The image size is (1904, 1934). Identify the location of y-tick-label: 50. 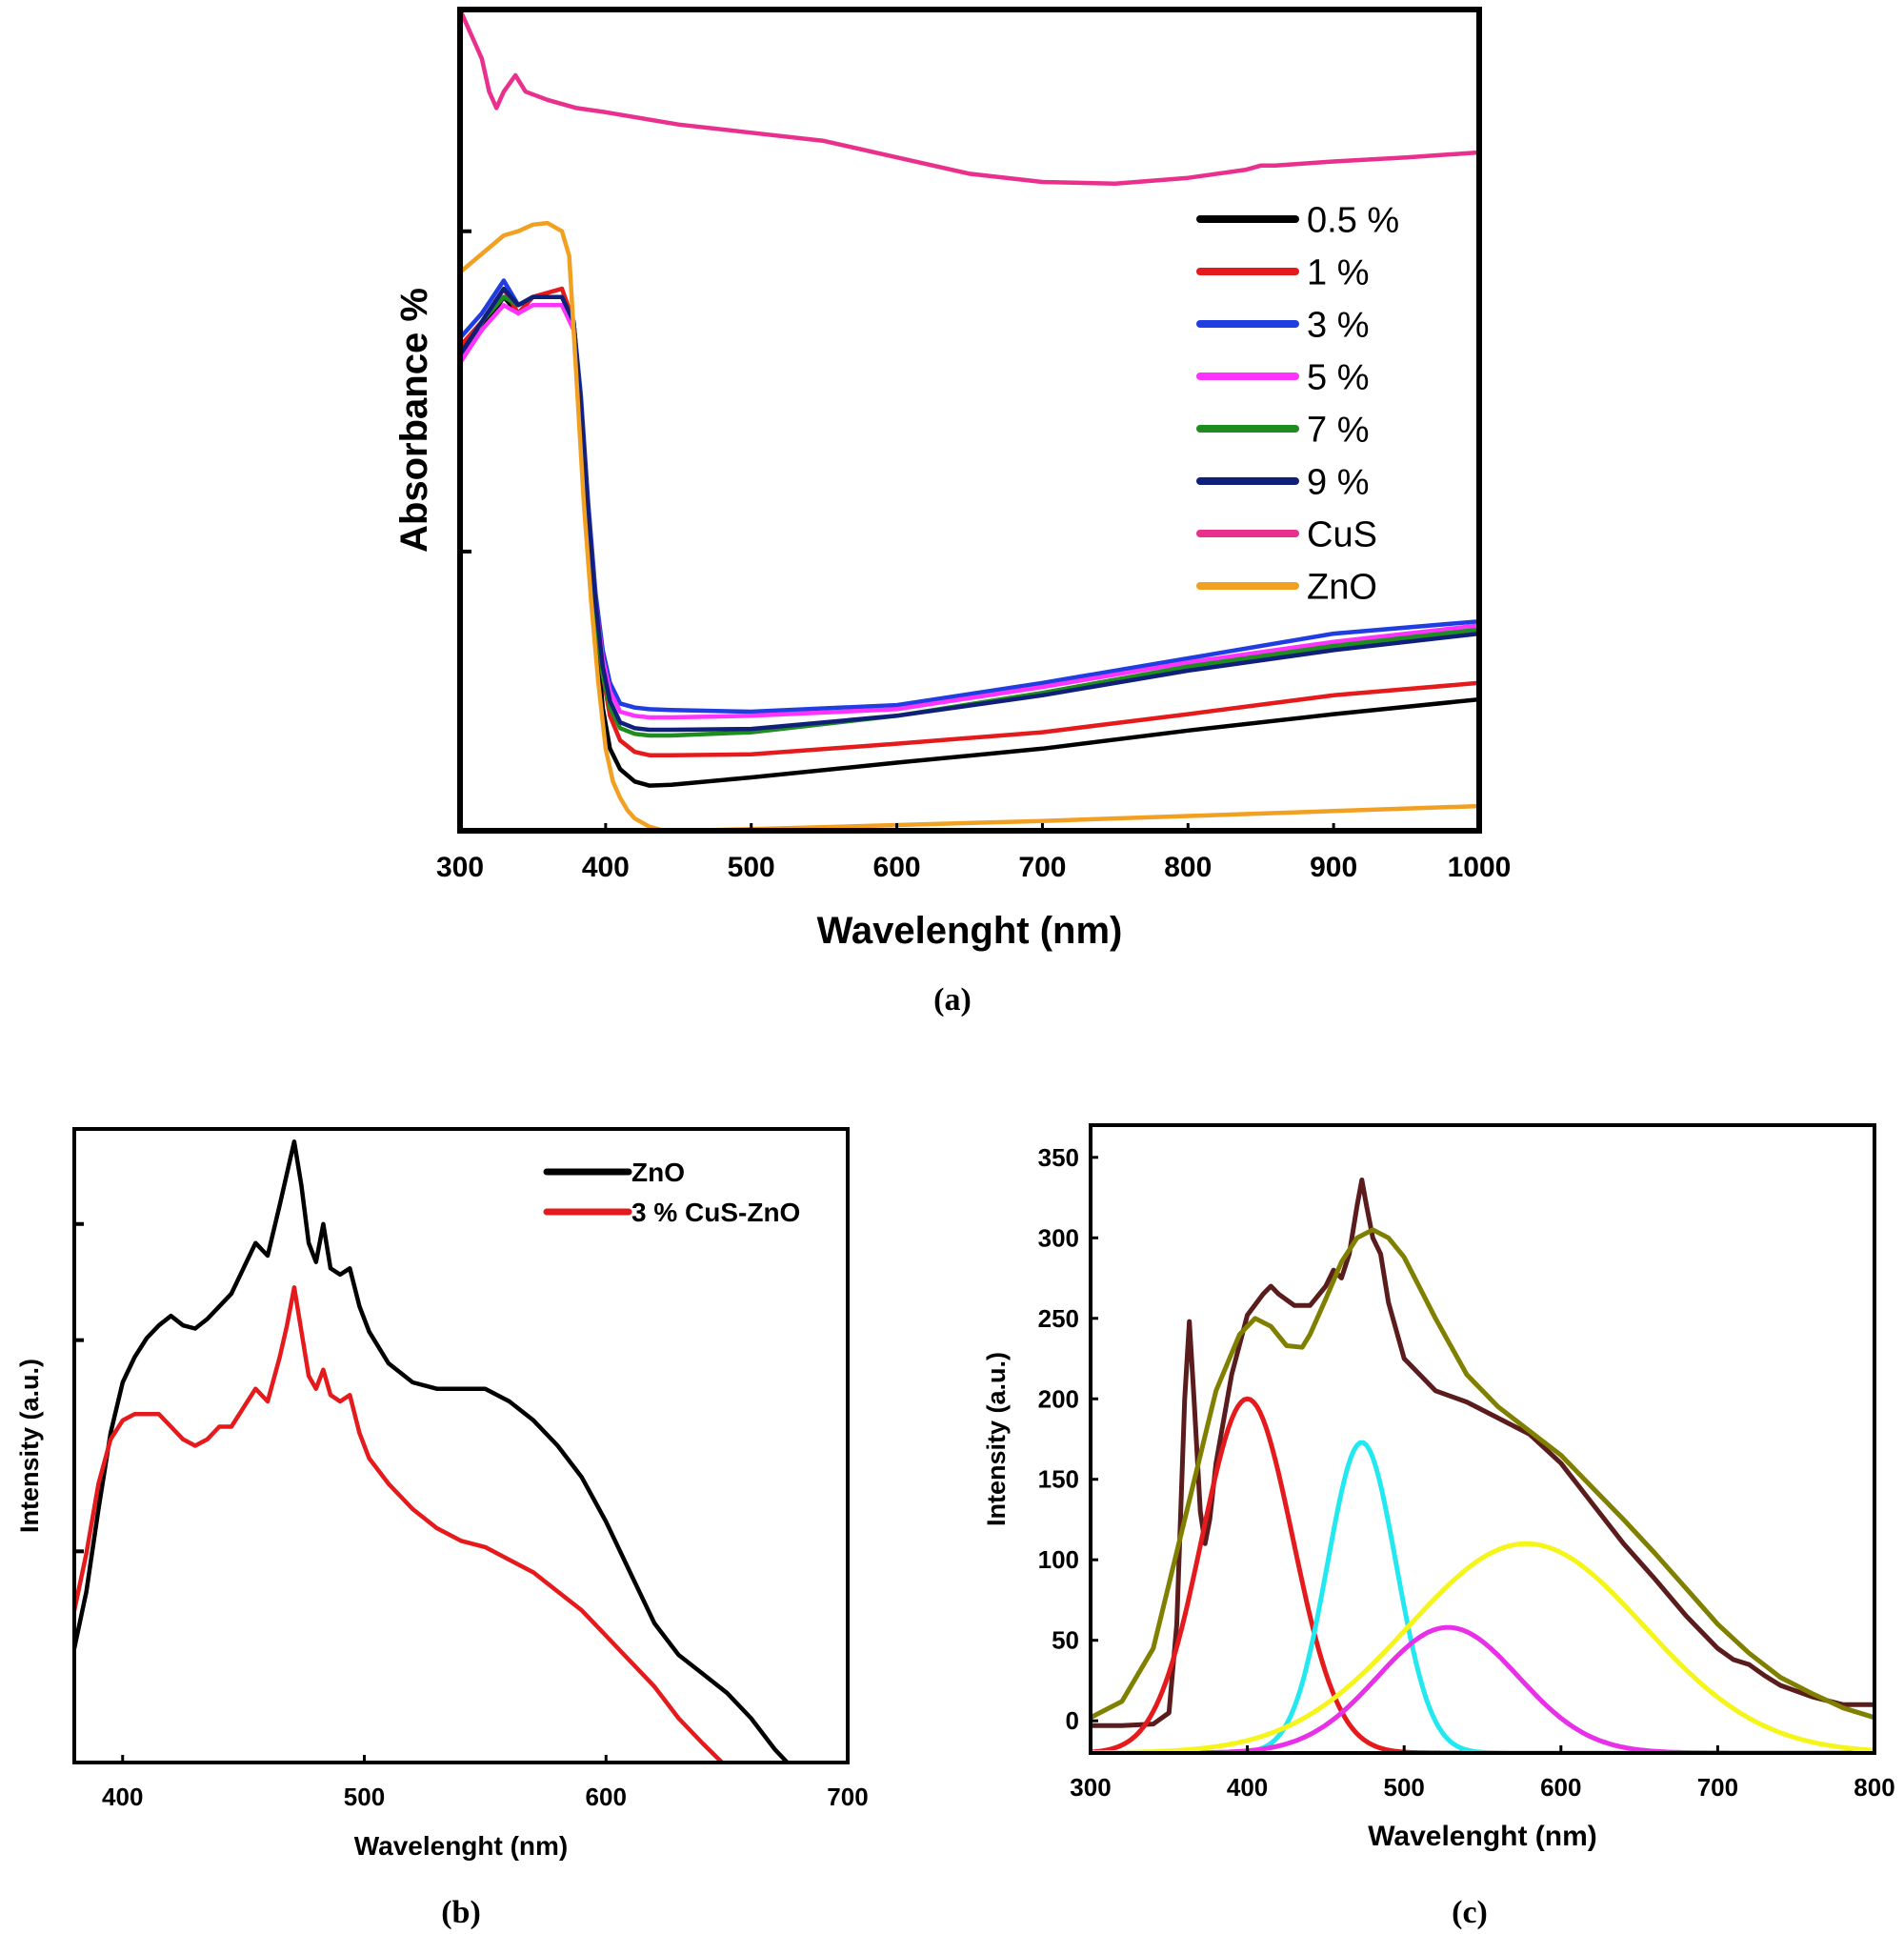
(1065, 1640).